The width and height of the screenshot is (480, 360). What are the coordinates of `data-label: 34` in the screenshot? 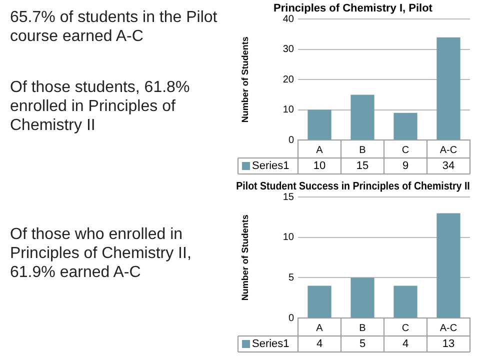 It's located at (448, 166).